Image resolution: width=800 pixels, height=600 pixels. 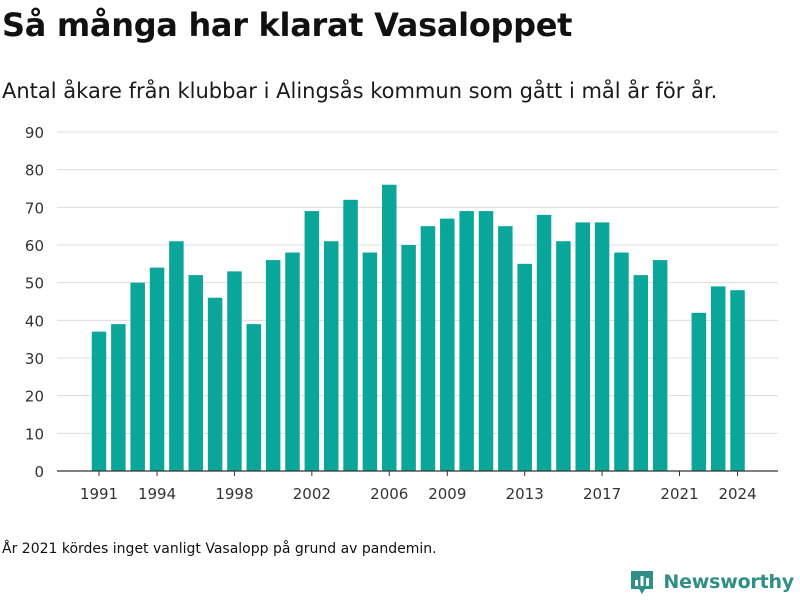 I want to click on x-tick-label: 1991, so click(x=99, y=494).